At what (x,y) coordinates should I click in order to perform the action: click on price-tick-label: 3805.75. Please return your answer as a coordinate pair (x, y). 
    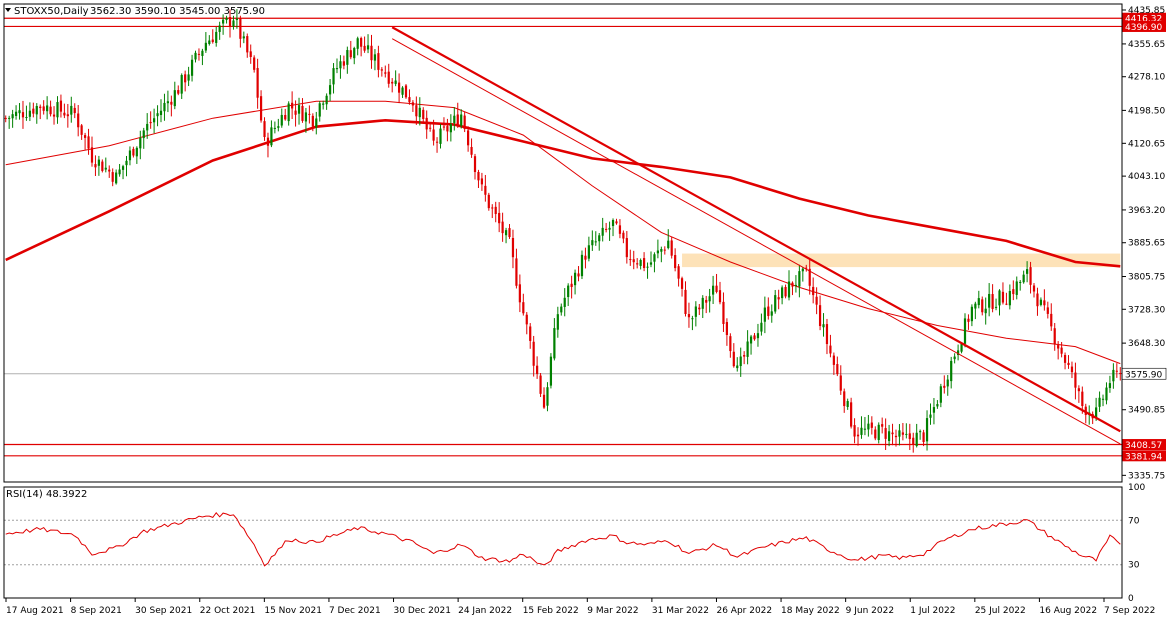
    Looking at the image, I should click on (1146, 278).